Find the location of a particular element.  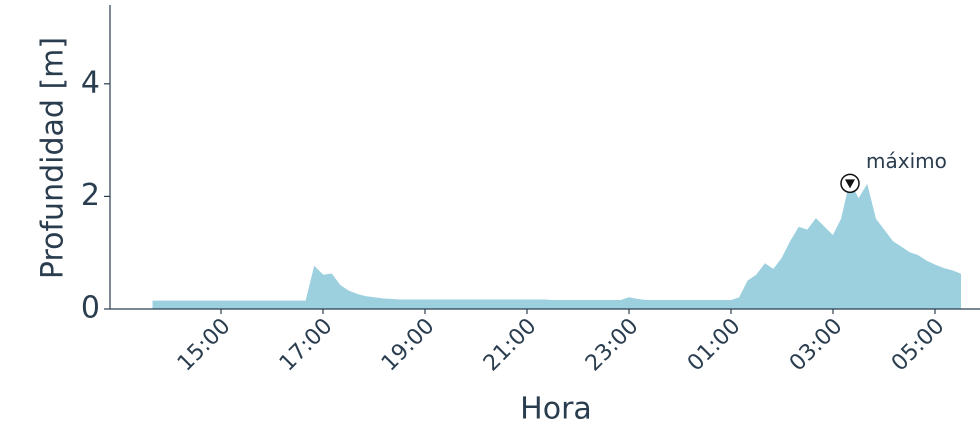

x-tick-label: 01:00 is located at coordinates (714, 345).